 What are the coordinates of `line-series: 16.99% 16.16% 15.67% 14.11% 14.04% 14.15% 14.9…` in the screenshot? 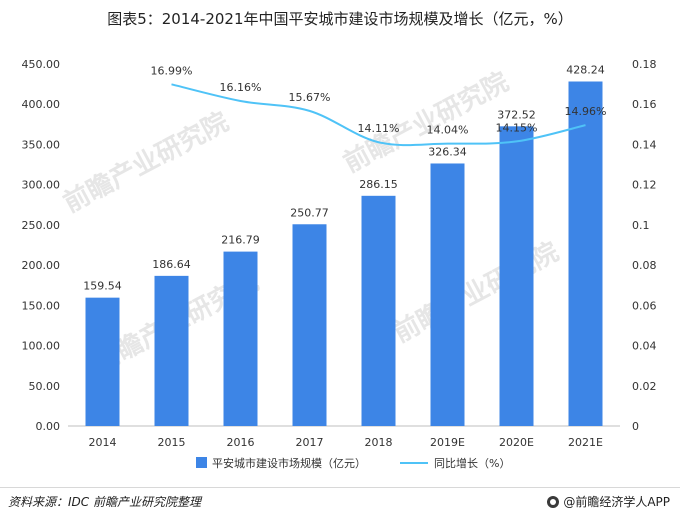 It's located at (379, 105).